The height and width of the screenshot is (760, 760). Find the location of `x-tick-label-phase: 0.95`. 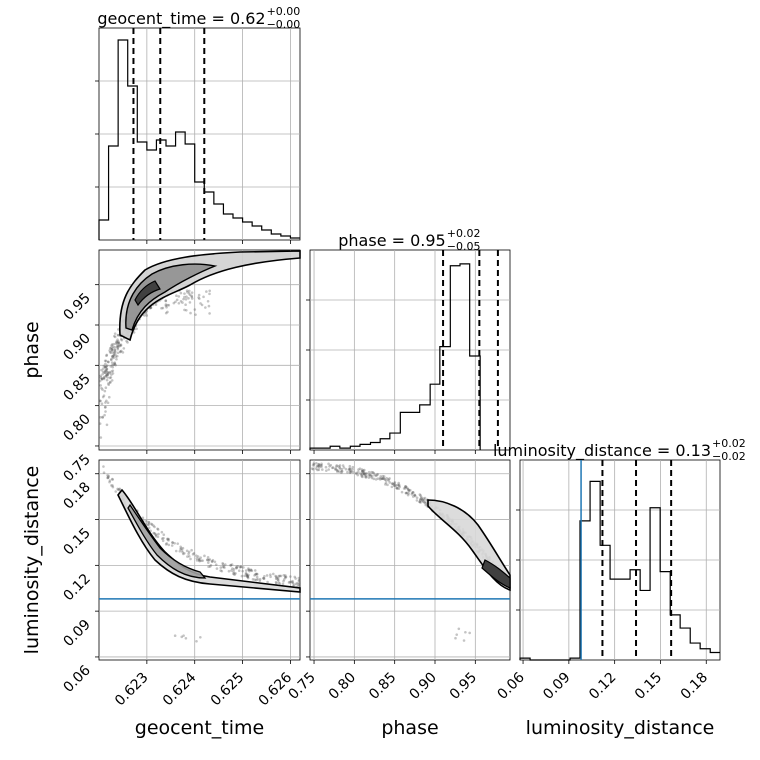

x-tick-label-phase: 0.95 is located at coordinates (463, 686).